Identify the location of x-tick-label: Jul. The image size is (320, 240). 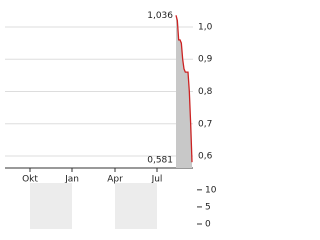
(157, 180).